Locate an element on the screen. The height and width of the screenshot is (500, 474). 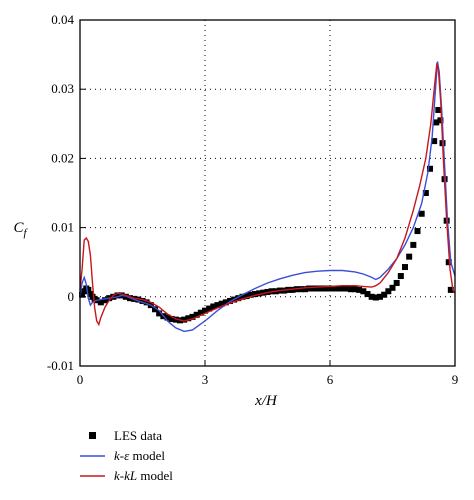
y-axis-title: Cf is located at coordinates (20, 229).